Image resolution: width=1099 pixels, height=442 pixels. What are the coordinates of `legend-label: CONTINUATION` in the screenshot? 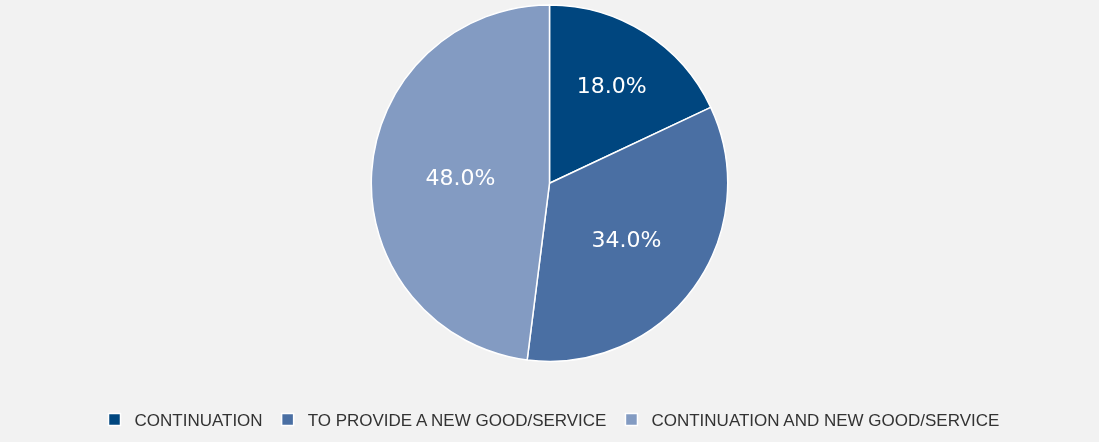 It's located at (198, 421).